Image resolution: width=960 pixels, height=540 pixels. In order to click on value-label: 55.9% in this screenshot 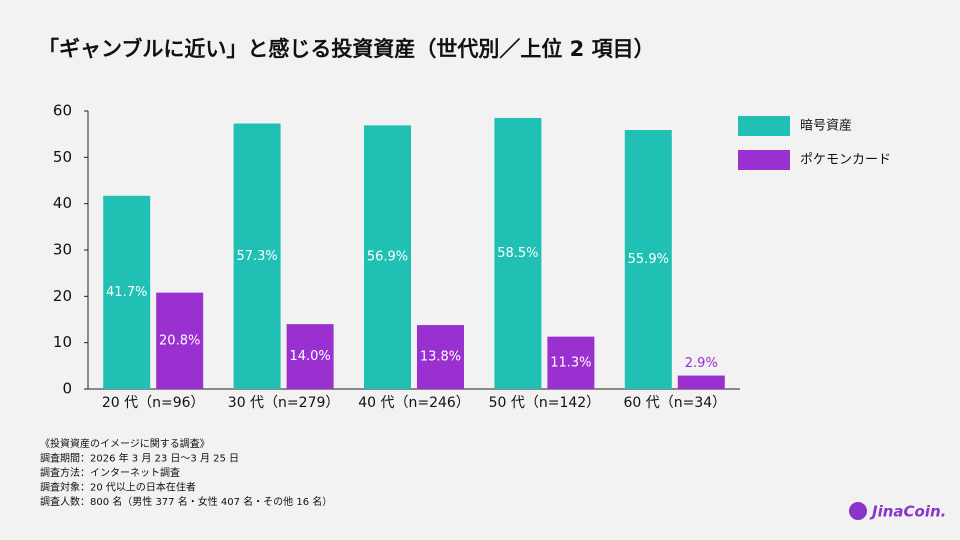, I will do `click(648, 259)`.